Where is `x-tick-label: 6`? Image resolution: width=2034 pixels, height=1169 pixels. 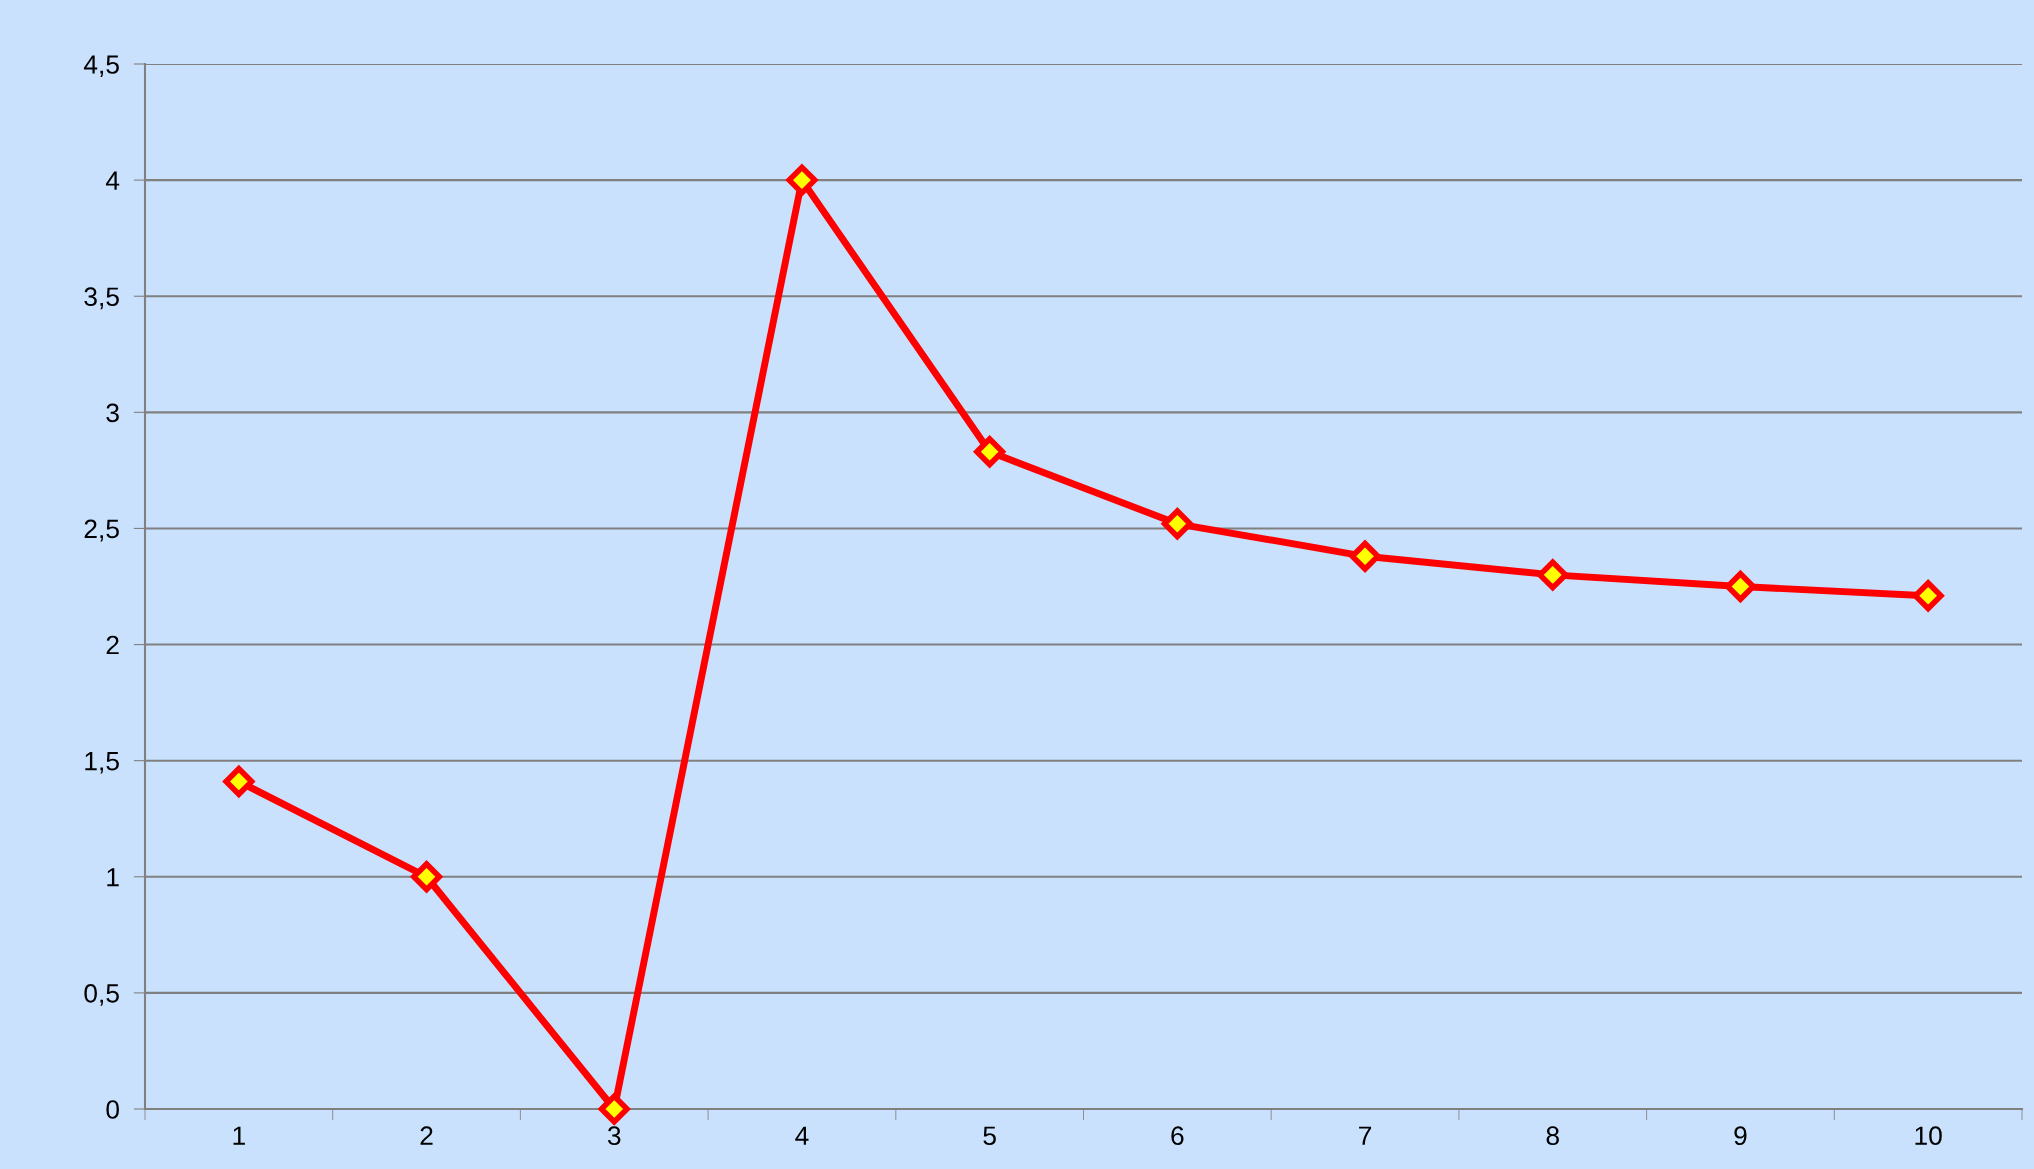
x-tick-label: 6 is located at coordinates (1177, 1136).